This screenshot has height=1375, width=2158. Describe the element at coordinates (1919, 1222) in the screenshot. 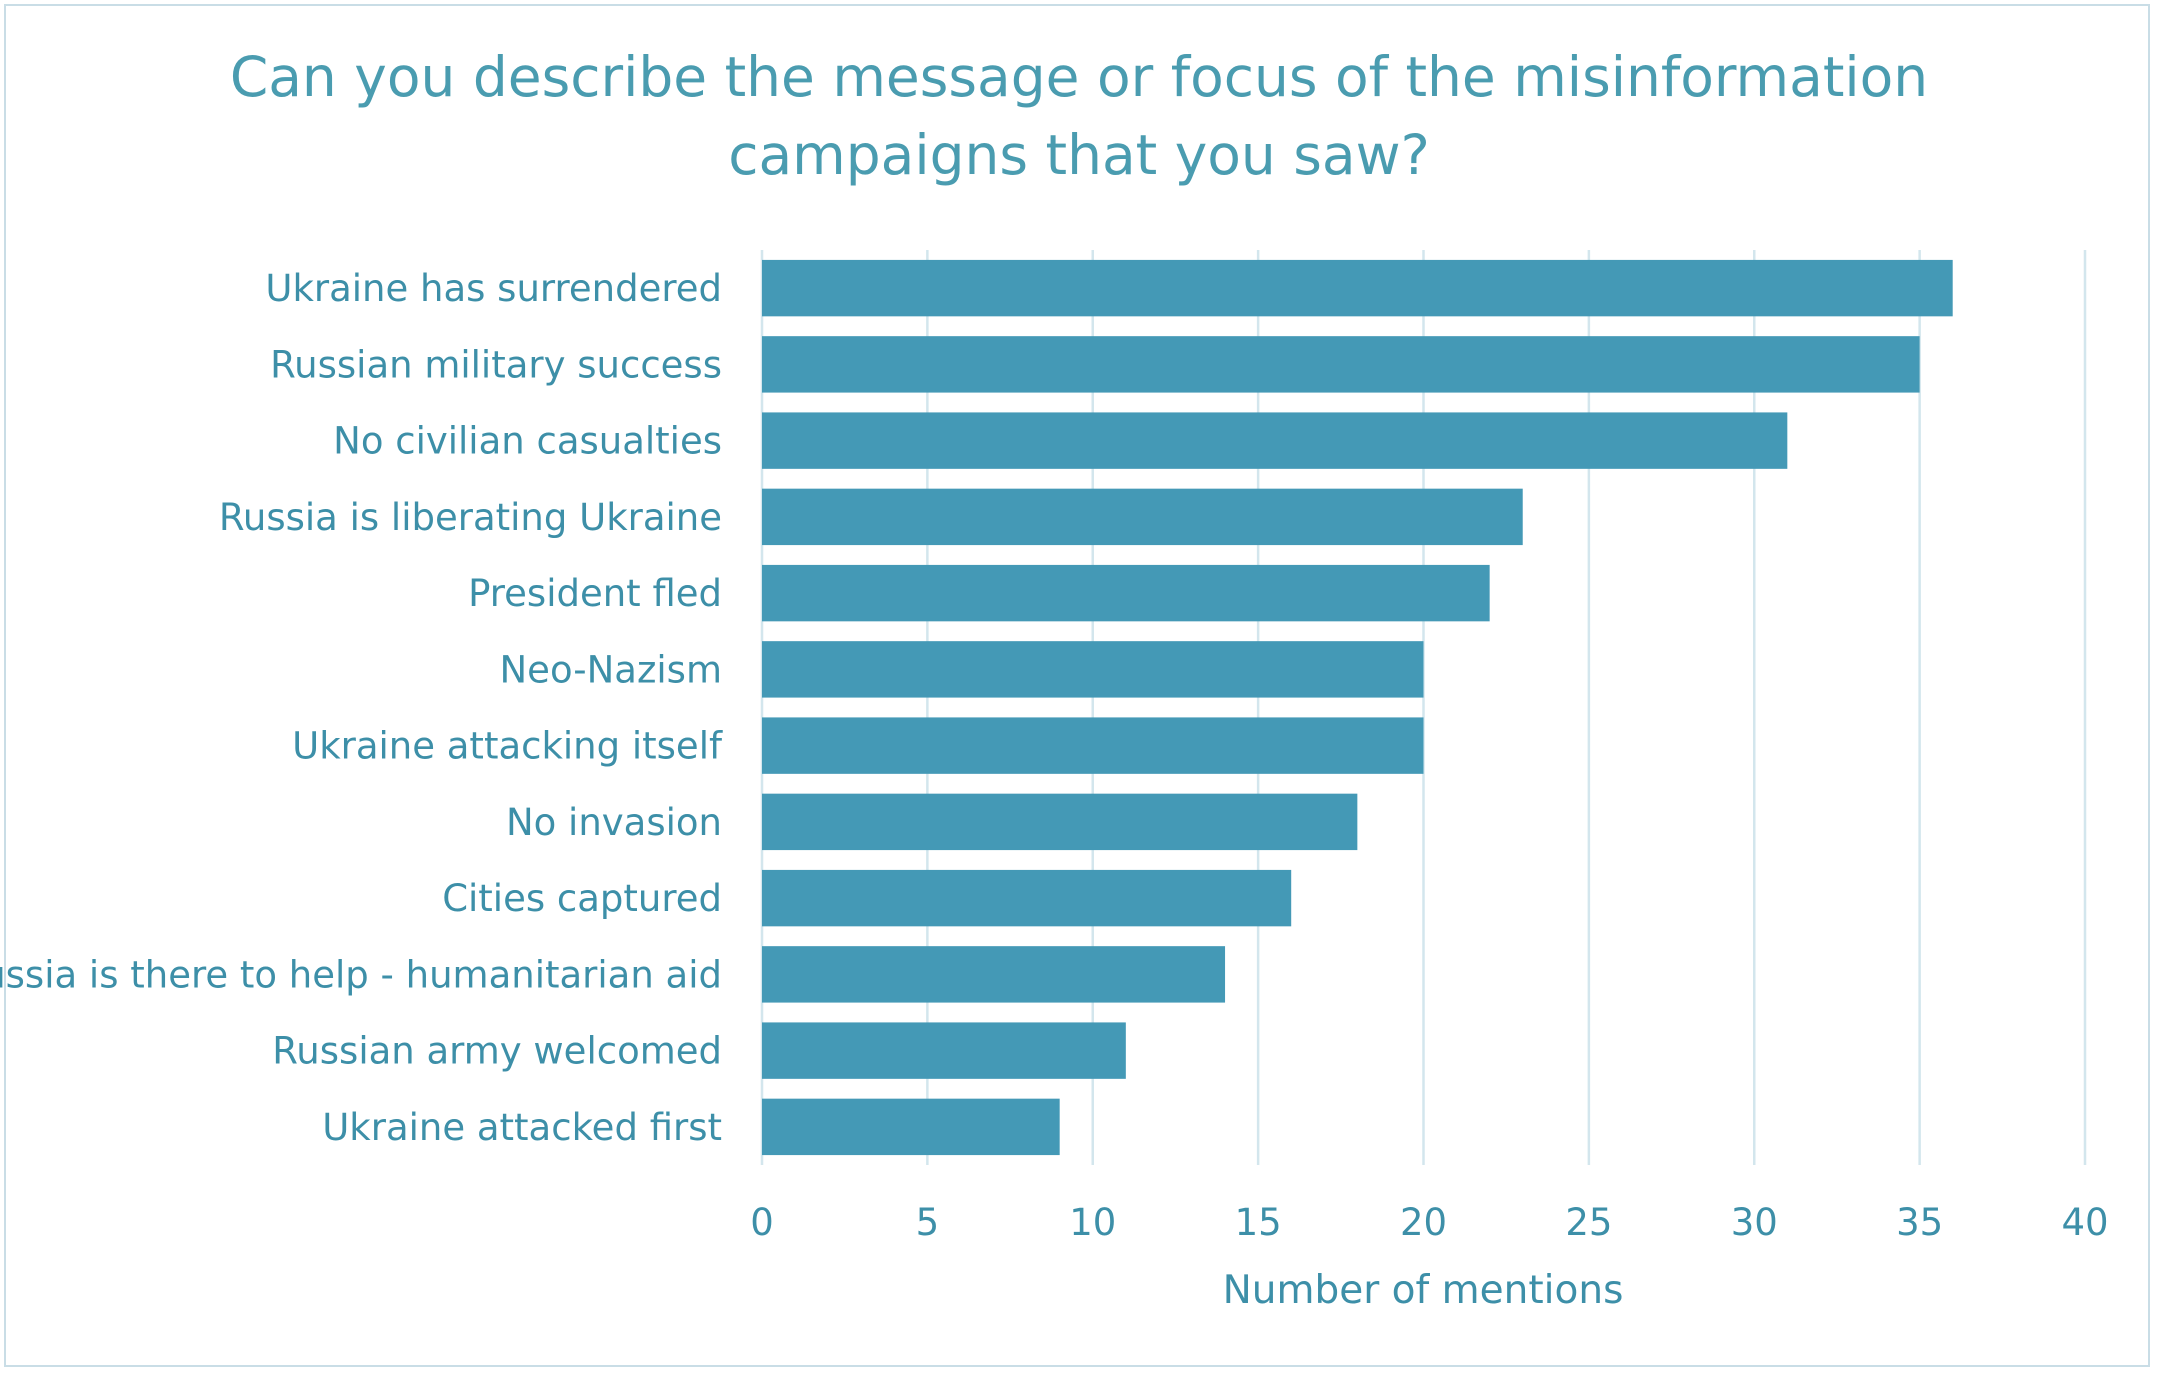

I see `x-tick-label-35: 35` at that location.